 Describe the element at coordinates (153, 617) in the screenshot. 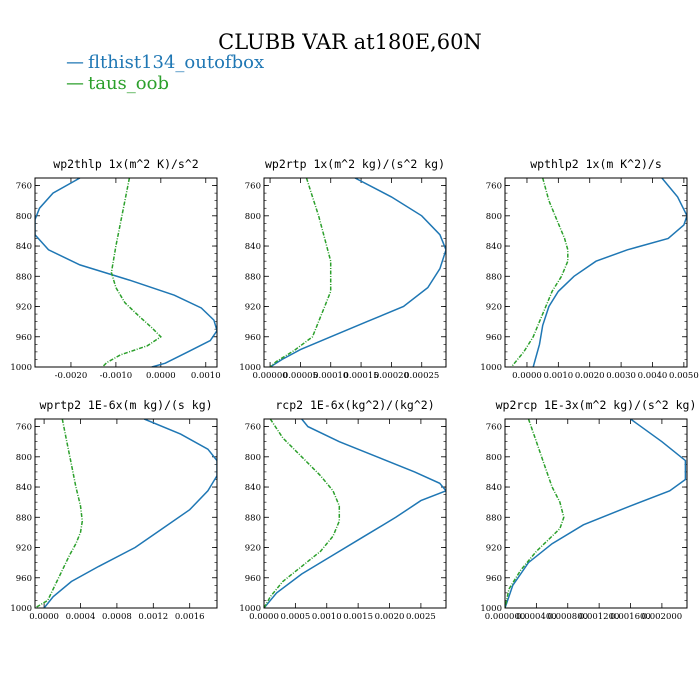

I see `x-tick-label: 0.0012` at that location.